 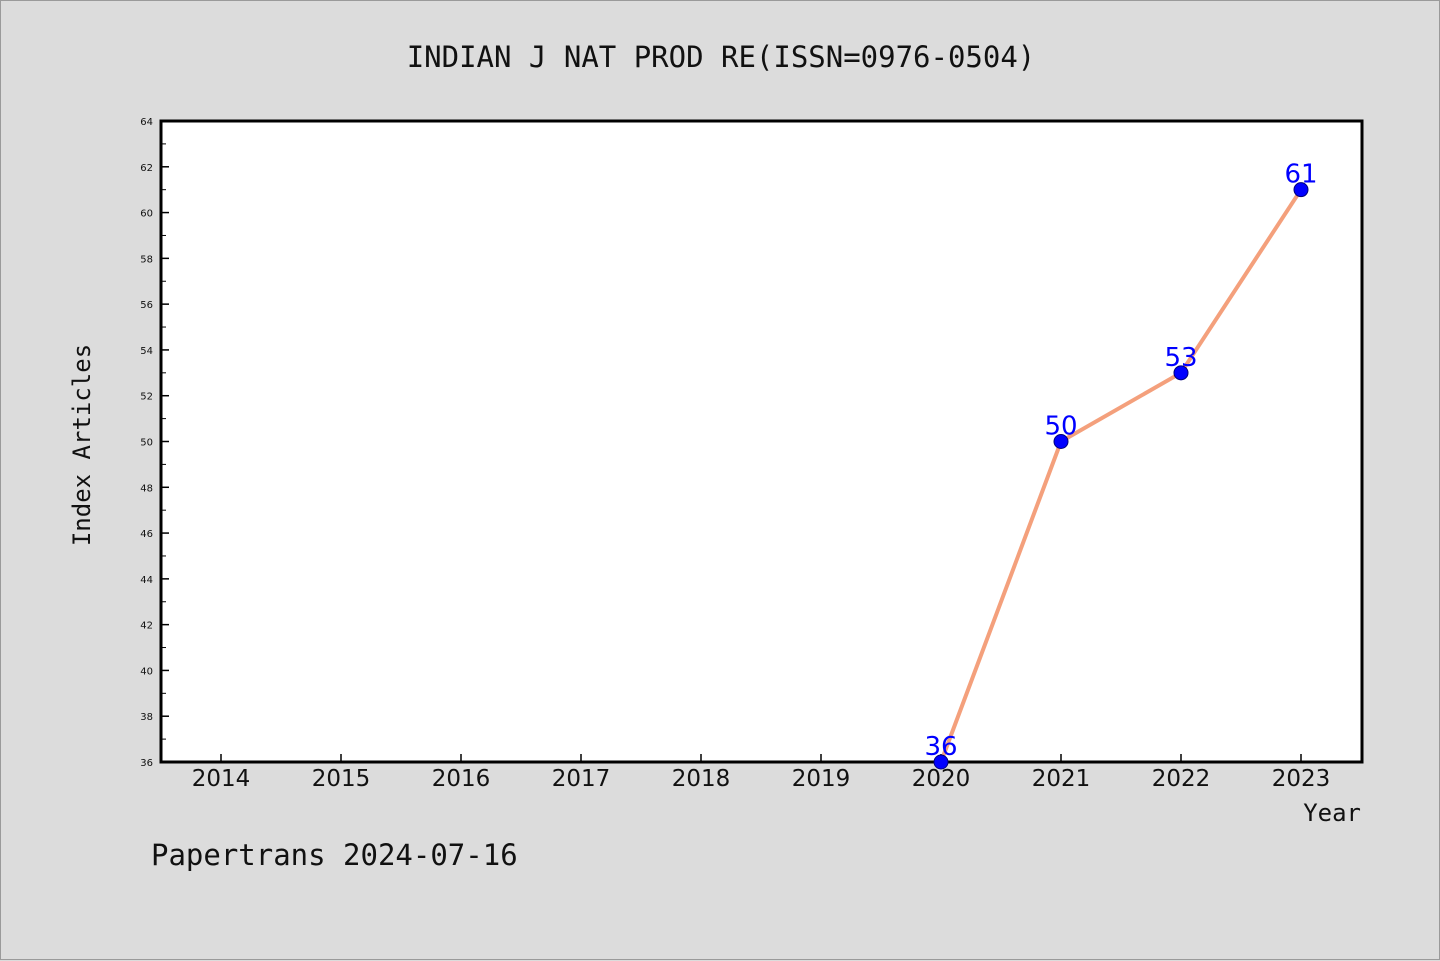 What do you see at coordinates (146, 214) in the screenshot?
I see `y-tick-label: 60` at bounding box center [146, 214].